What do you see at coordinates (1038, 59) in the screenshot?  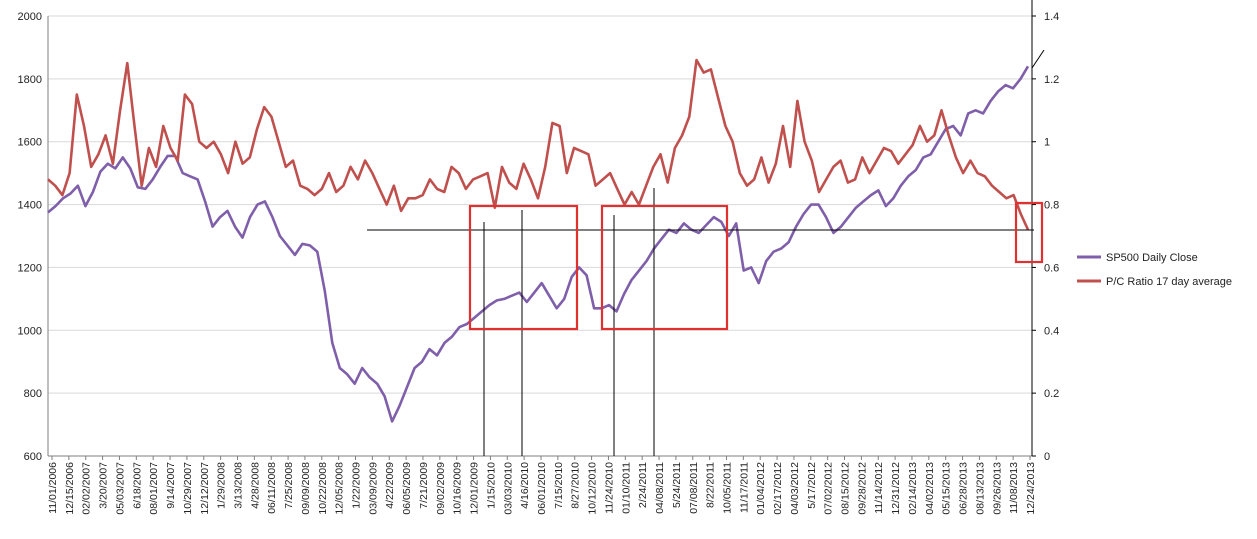 I see `trend-stub` at bounding box center [1038, 59].